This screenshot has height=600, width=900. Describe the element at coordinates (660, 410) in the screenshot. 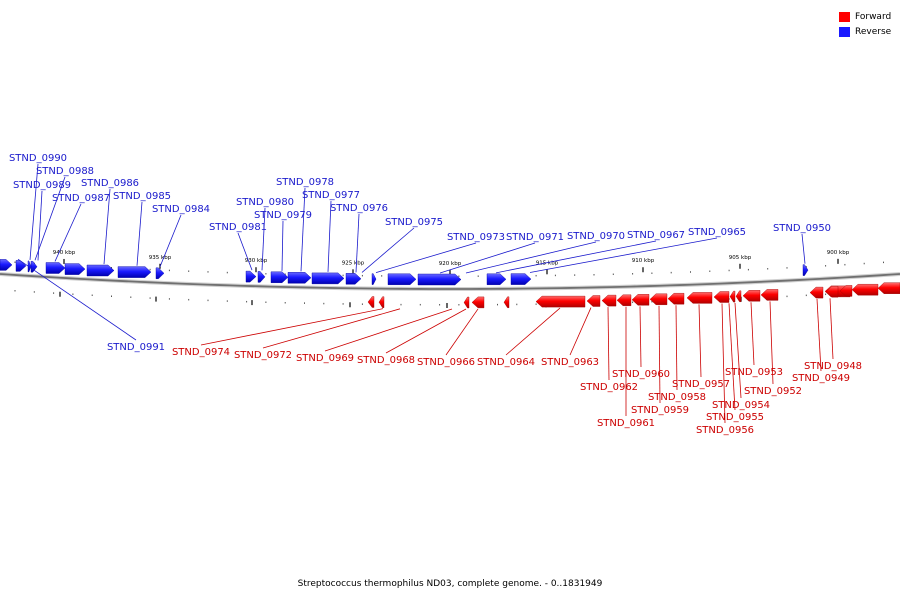

I see `gene-label: STND_0959` at that location.